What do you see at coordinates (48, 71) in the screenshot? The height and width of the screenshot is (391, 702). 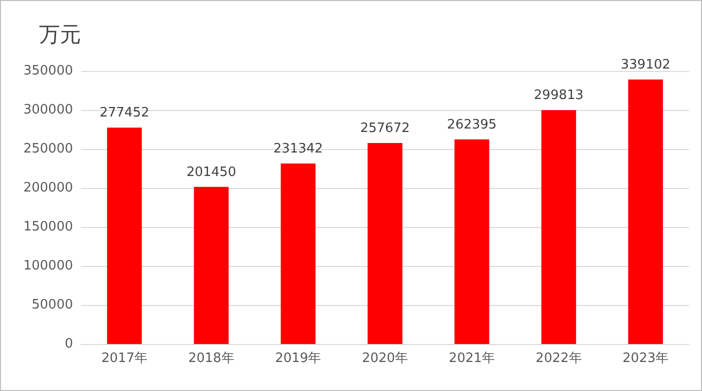 I see `y-tick-label: 350000` at bounding box center [48, 71].